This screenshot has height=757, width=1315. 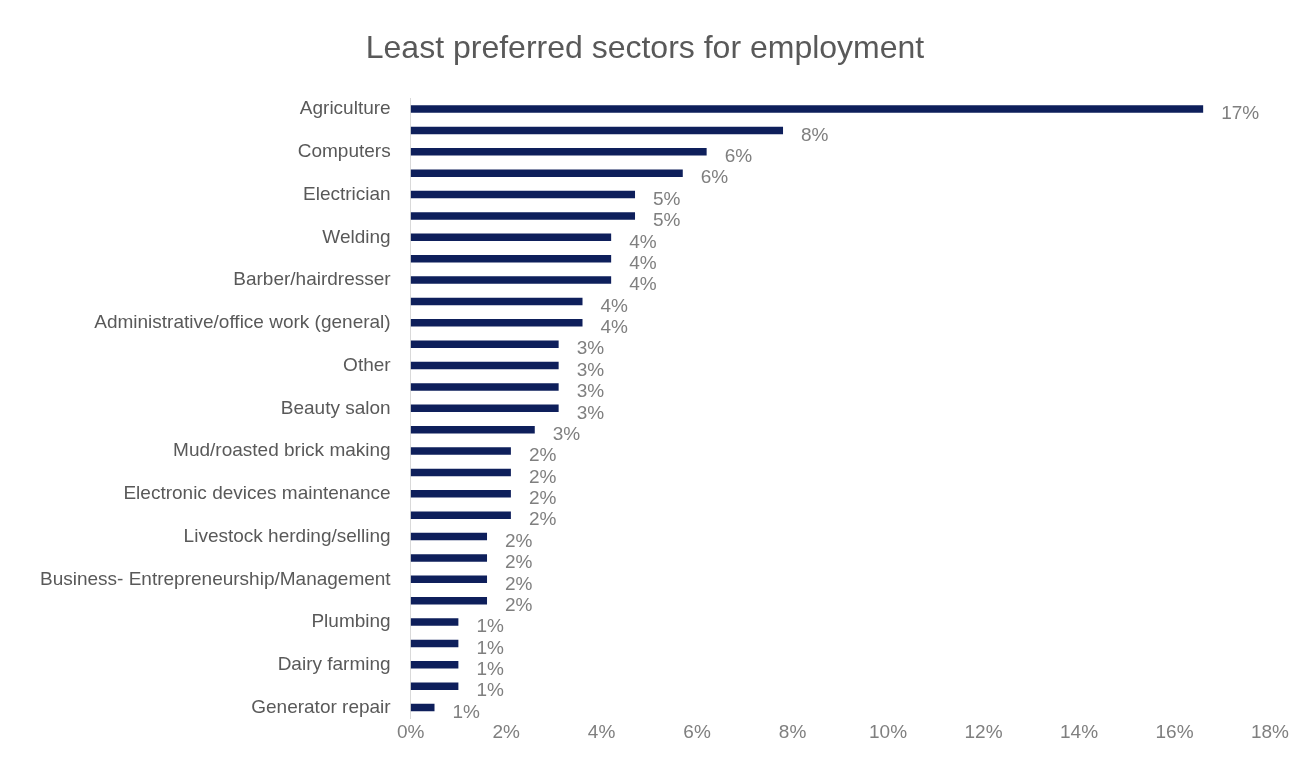 What do you see at coordinates (346, 193) in the screenshot?
I see `y-tick-label: Electrician` at bounding box center [346, 193].